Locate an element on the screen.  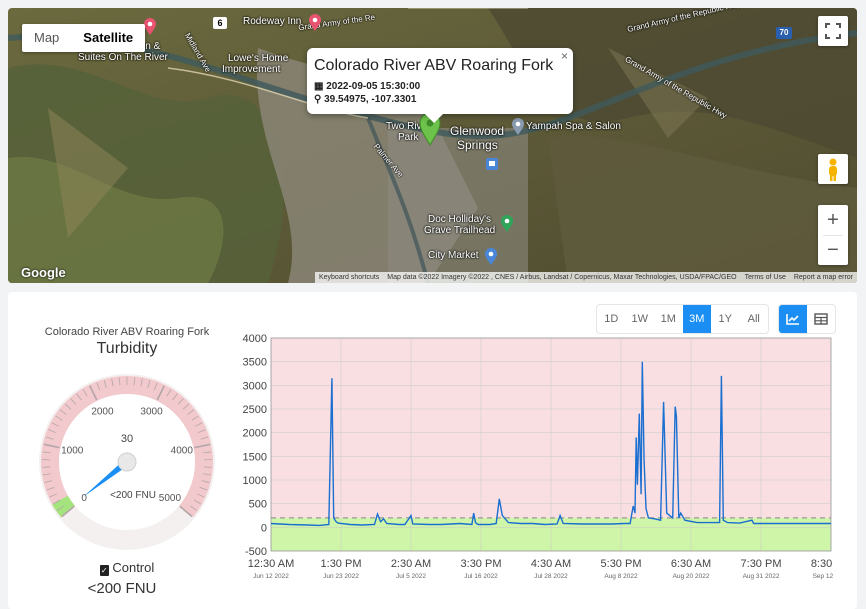
x-tick-date: Aug 20 2022 is located at coordinates (691, 576).